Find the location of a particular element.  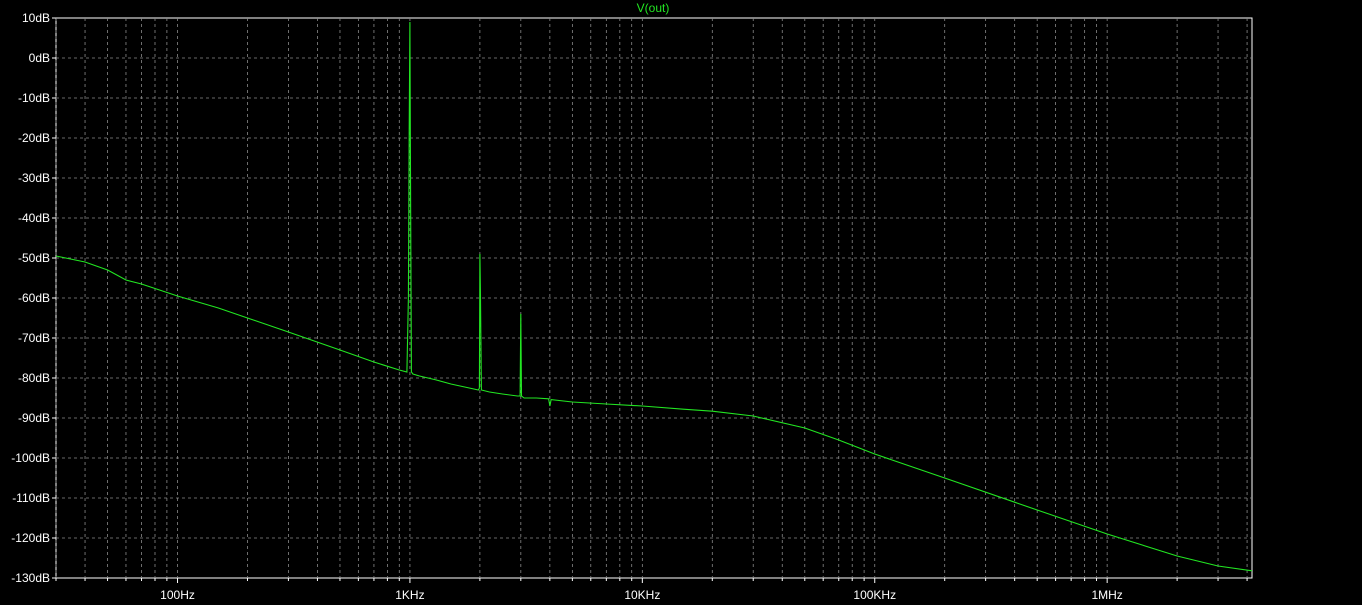

y-tick-label: -100dB is located at coordinates (30, 458).